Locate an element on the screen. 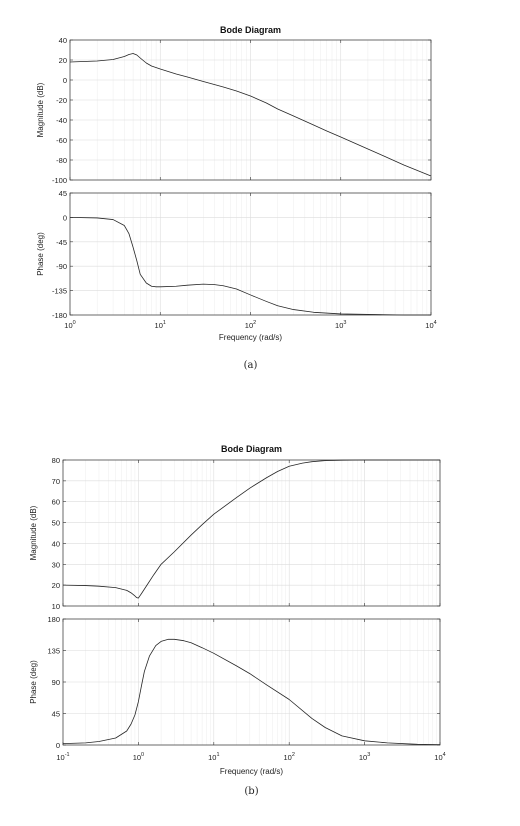 Image resolution: width=520 pixels, height=826 pixels. magnitude-panel: 40 20 0 -20 -40 -60 -80 -100 Magnitude (dB) is located at coordinates (234, 110).